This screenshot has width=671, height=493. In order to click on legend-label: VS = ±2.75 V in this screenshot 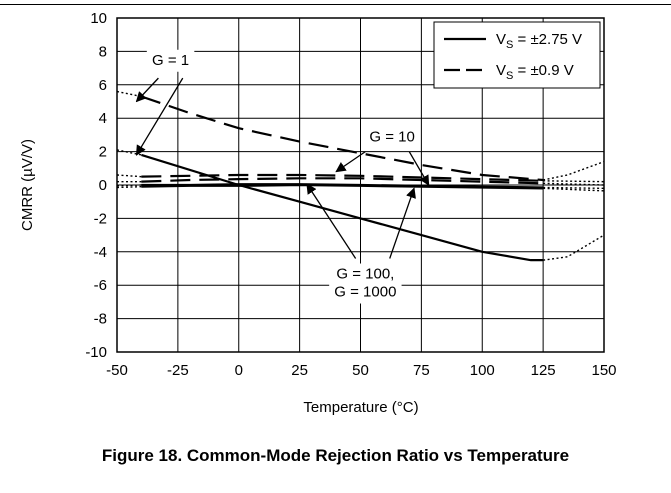, I will do `click(539, 41)`.